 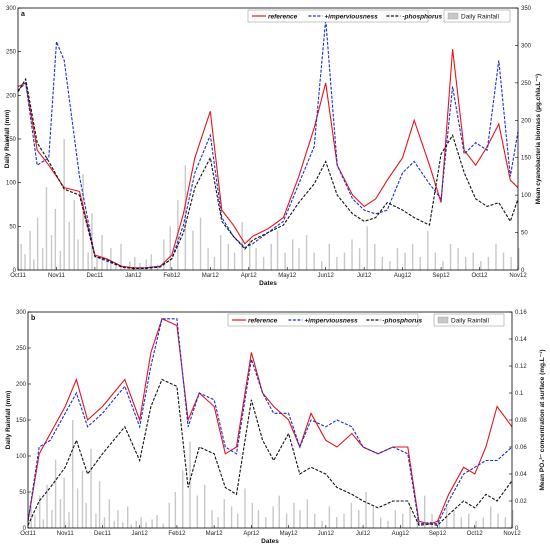 What do you see at coordinates (215, 534) in the screenshot?
I see `x-tick-label: Mar12` at bounding box center [215, 534].